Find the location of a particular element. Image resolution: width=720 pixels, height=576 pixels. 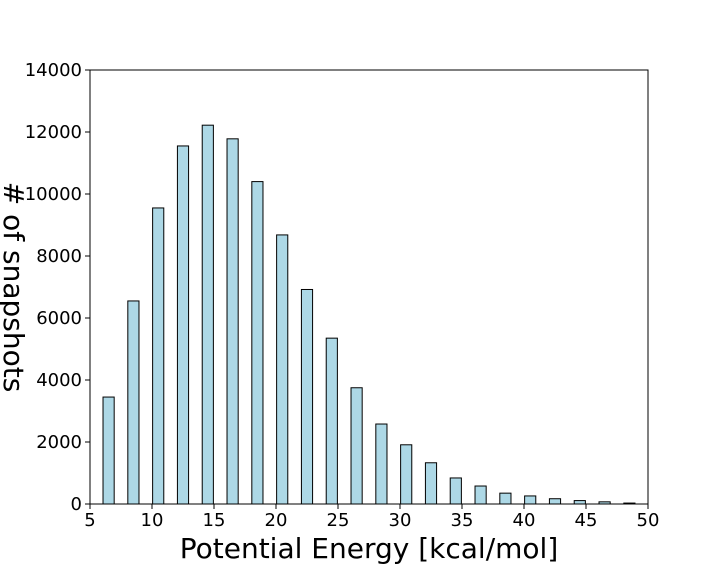

x-tick-label: 35 is located at coordinates (462, 520).